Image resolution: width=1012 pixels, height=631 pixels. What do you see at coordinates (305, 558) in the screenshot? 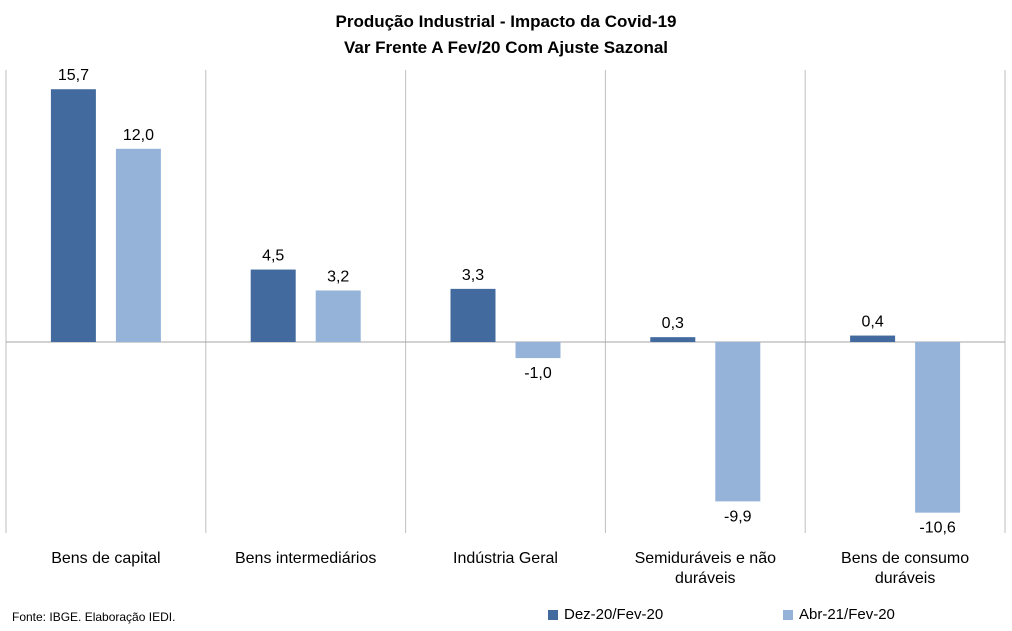
I see `category-label: Bens intermediários` at bounding box center [305, 558].